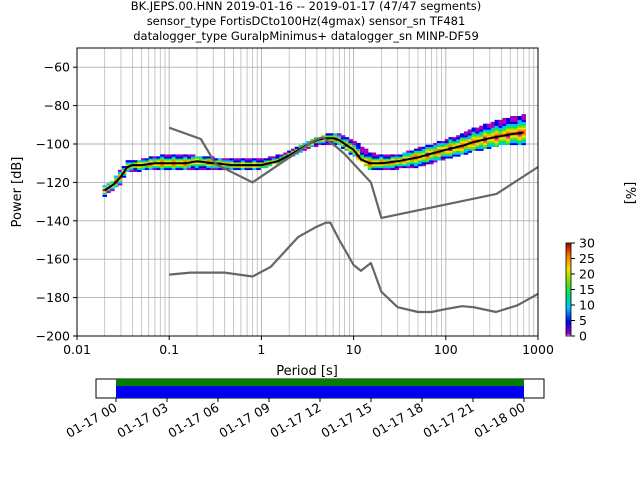 The image size is (640, 480). I want to click on y-tick-label: −140, so click(53, 220).